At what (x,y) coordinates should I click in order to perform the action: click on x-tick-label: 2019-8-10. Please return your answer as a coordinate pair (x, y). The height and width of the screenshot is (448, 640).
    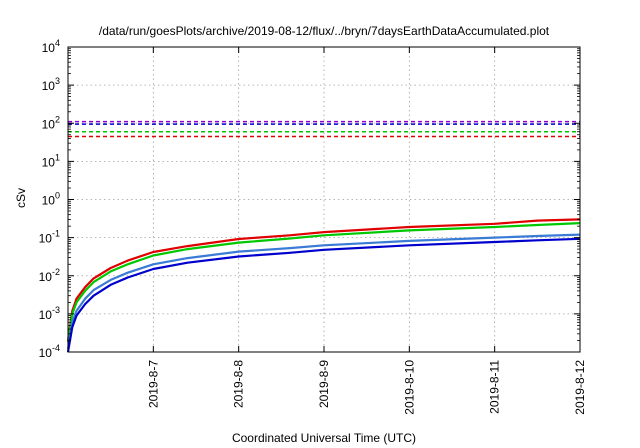
    Looking at the image, I should click on (409, 387).